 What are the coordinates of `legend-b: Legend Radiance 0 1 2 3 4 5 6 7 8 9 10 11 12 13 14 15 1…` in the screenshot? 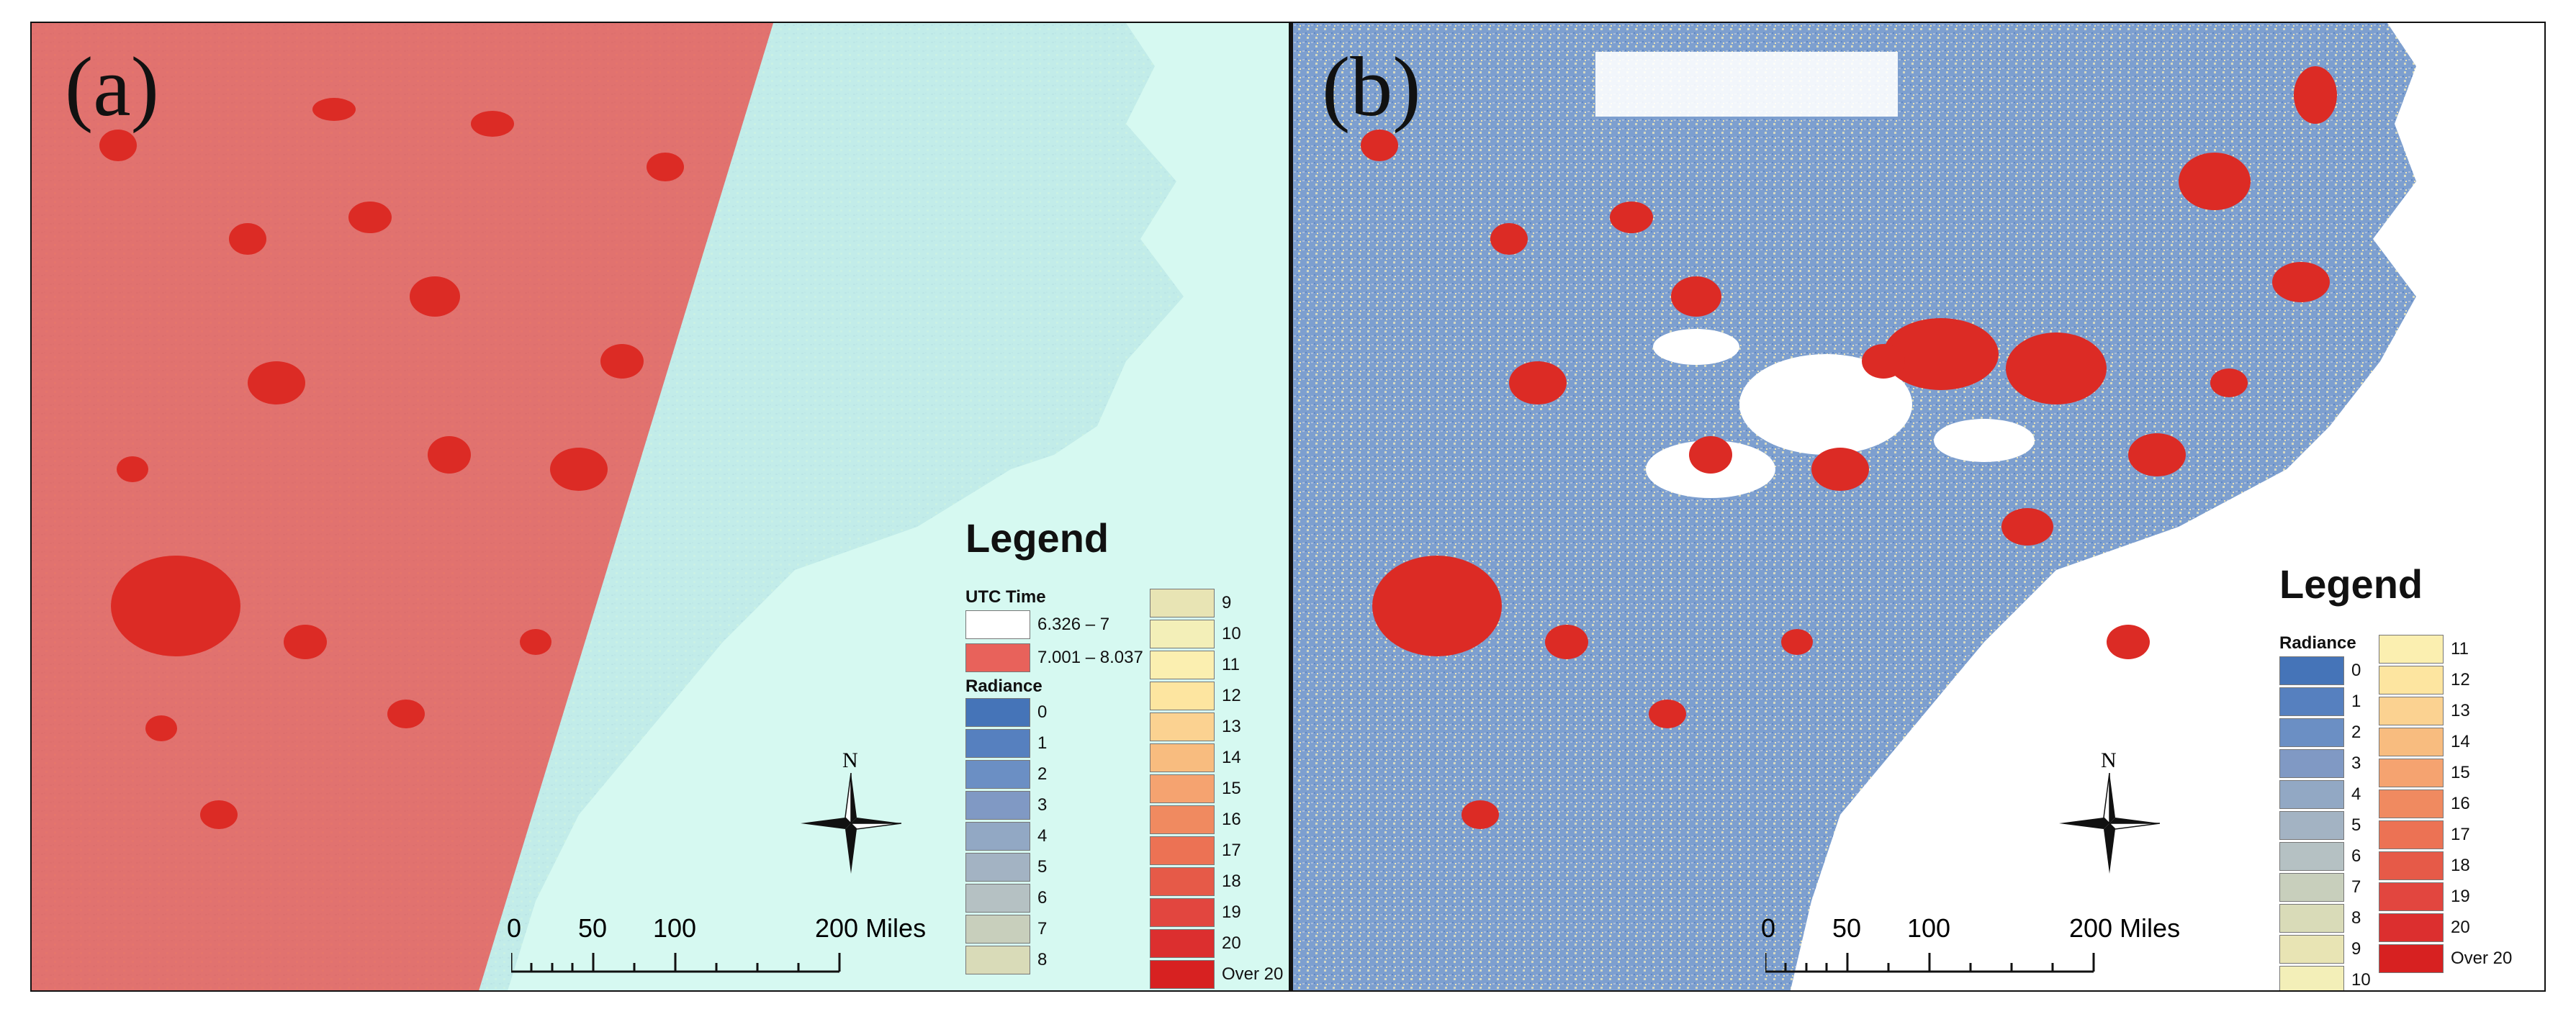 It's located at (2411, 773).